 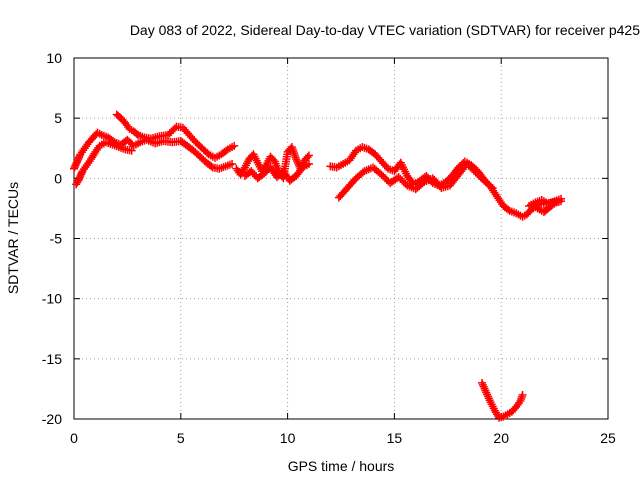 What do you see at coordinates (501, 438) in the screenshot?
I see `x-tick-label: 20` at bounding box center [501, 438].